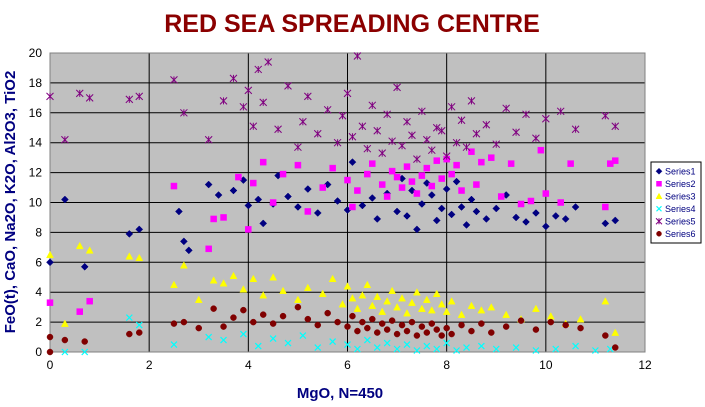 Image resolution: width=705 pixels, height=407 pixels. Describe the element at coordinates (248, 365) in the screenshot. I see `x-tick-label: 4` at that location.